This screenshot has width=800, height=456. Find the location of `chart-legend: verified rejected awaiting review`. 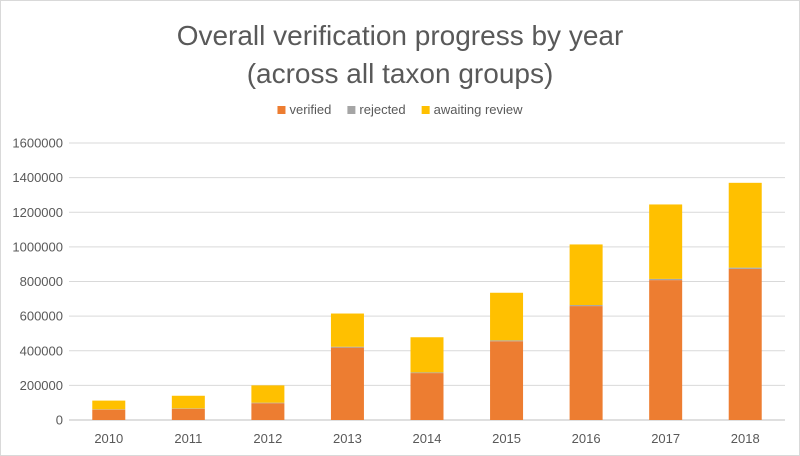

chart-legend: verified rejected awaiting review is located at coordinates (400, 109).